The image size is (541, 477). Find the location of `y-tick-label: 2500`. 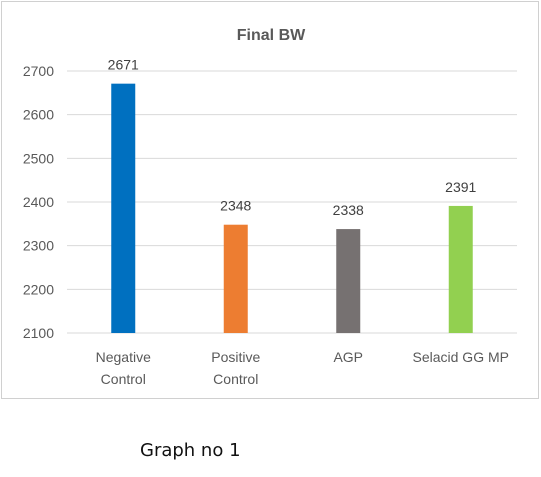

y-tick-label: 2500 is located at coordinates (38, 158).